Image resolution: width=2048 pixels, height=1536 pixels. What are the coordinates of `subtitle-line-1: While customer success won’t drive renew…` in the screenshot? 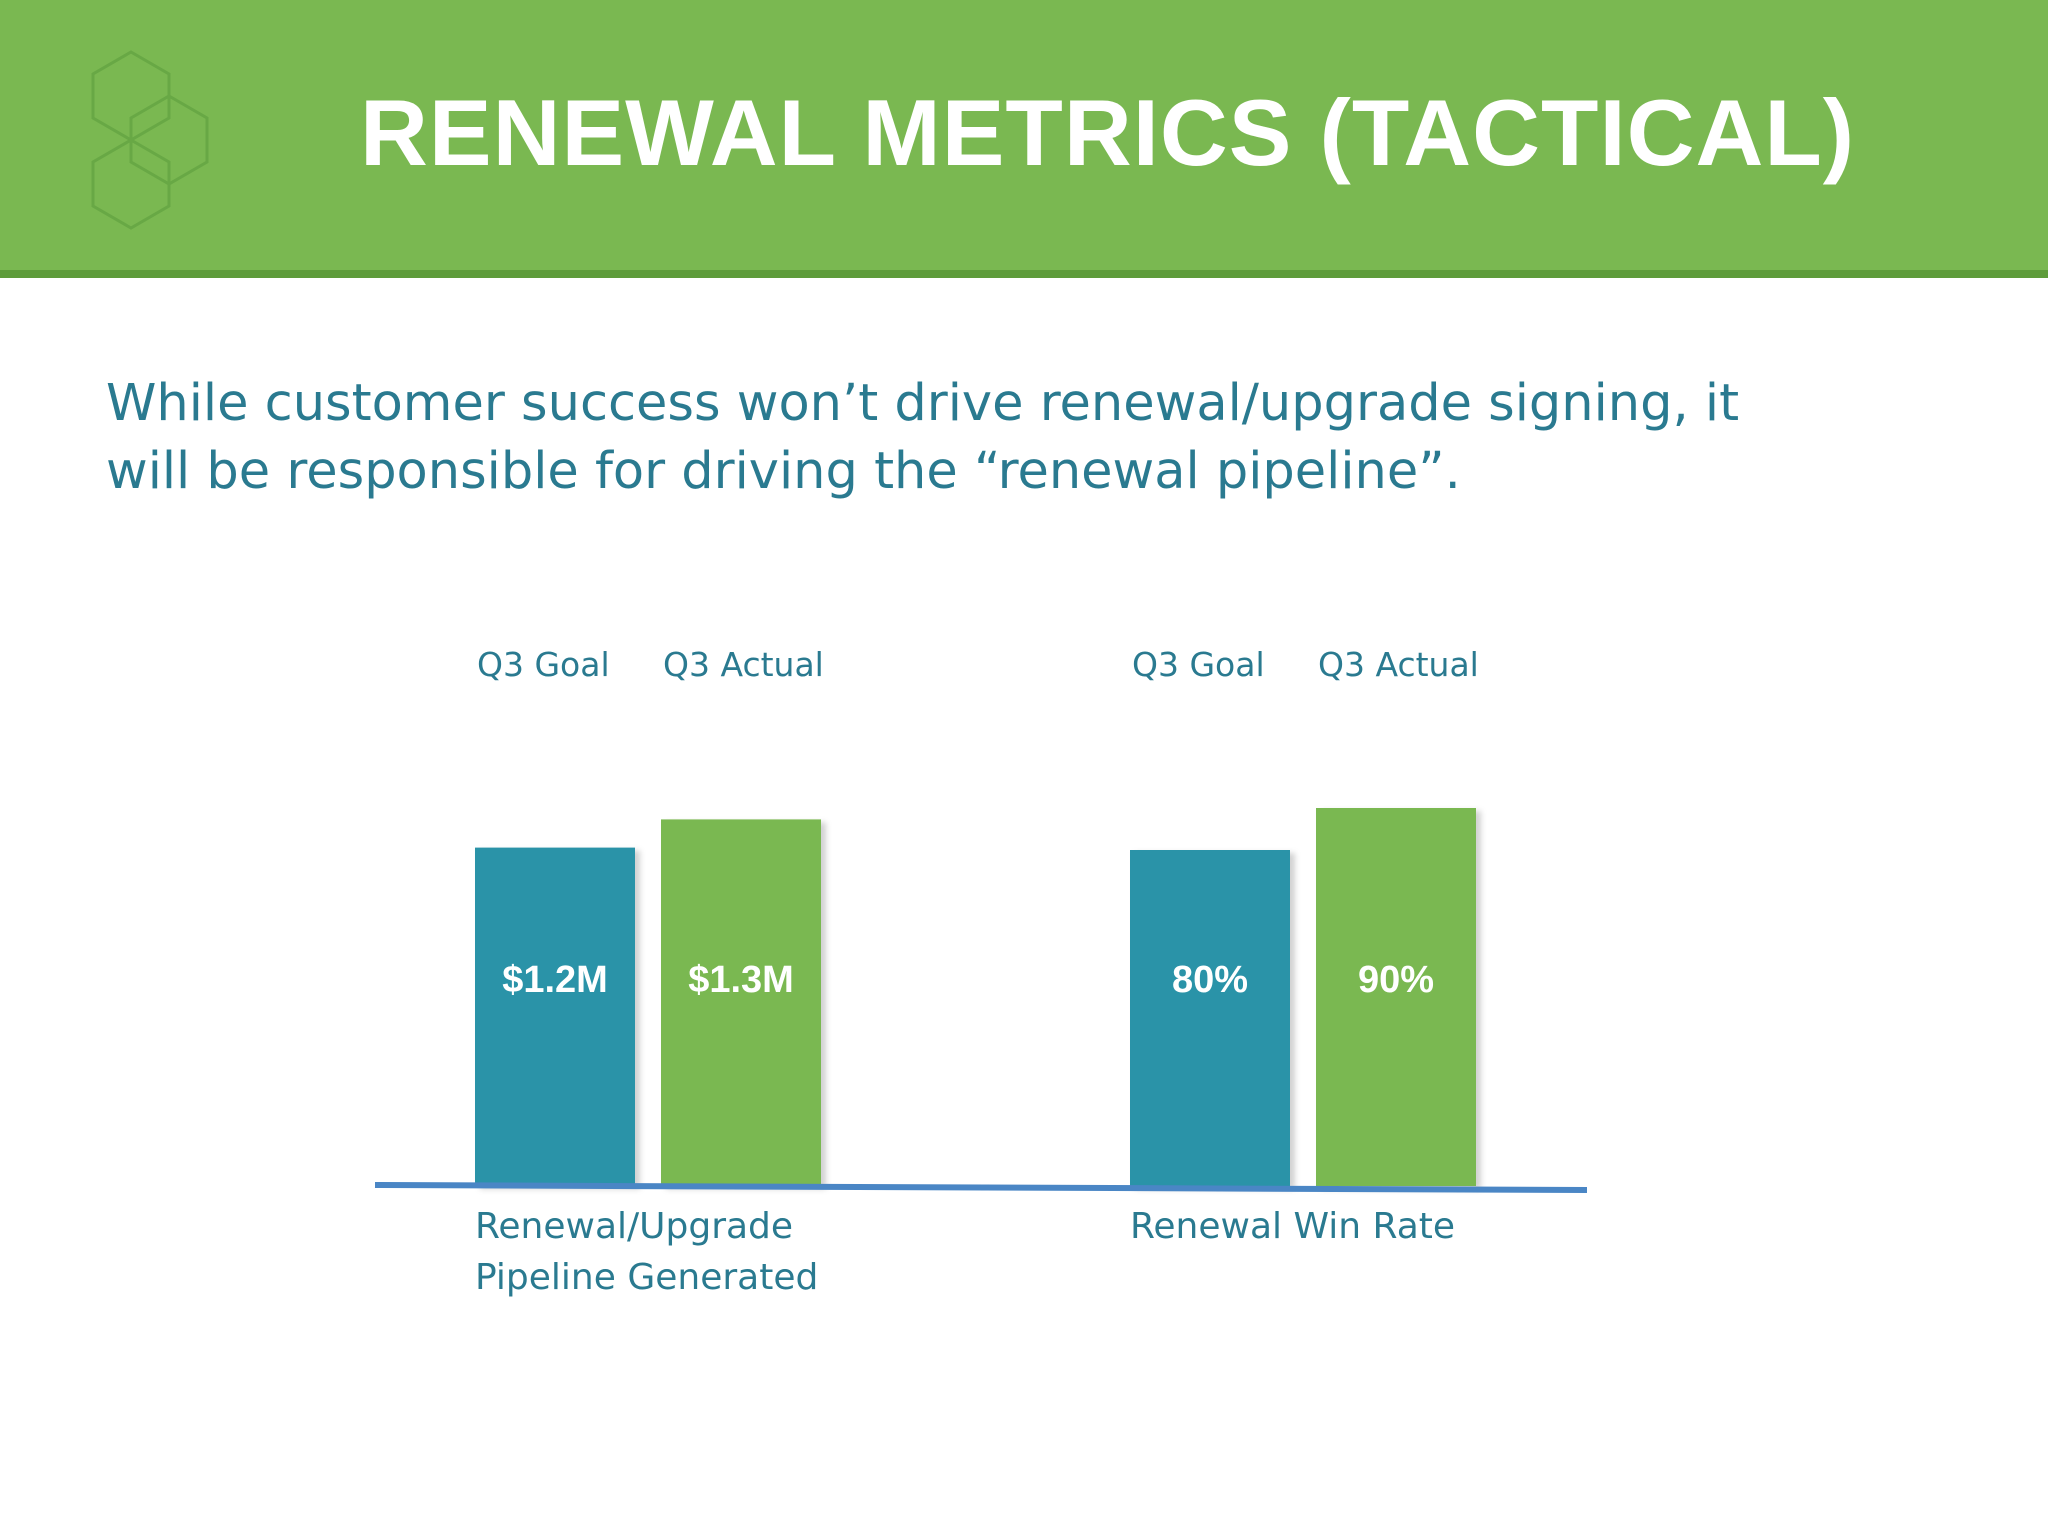 It's located at (923, 403).